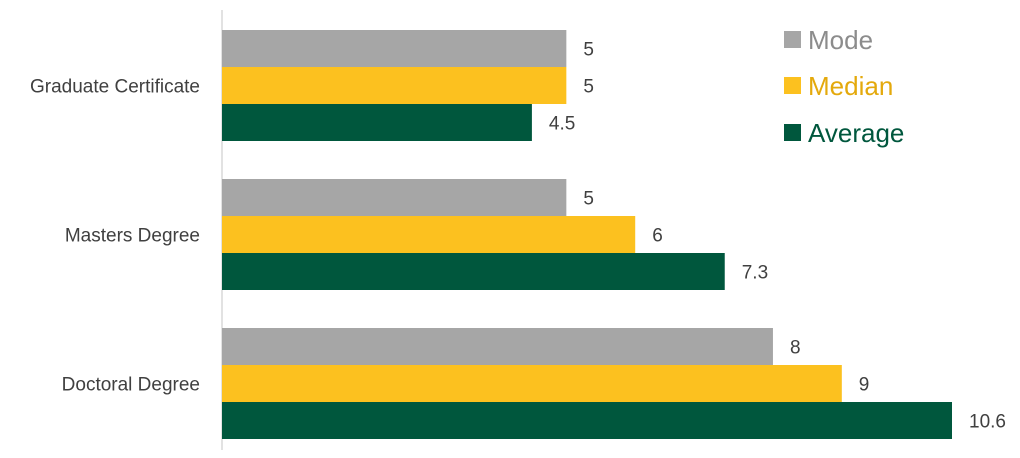  What do you see at coordinates (795, 348) in the screenshot?
I see `data-label-mode-doctoral-degree: 8` at bounding box center [795, 348].